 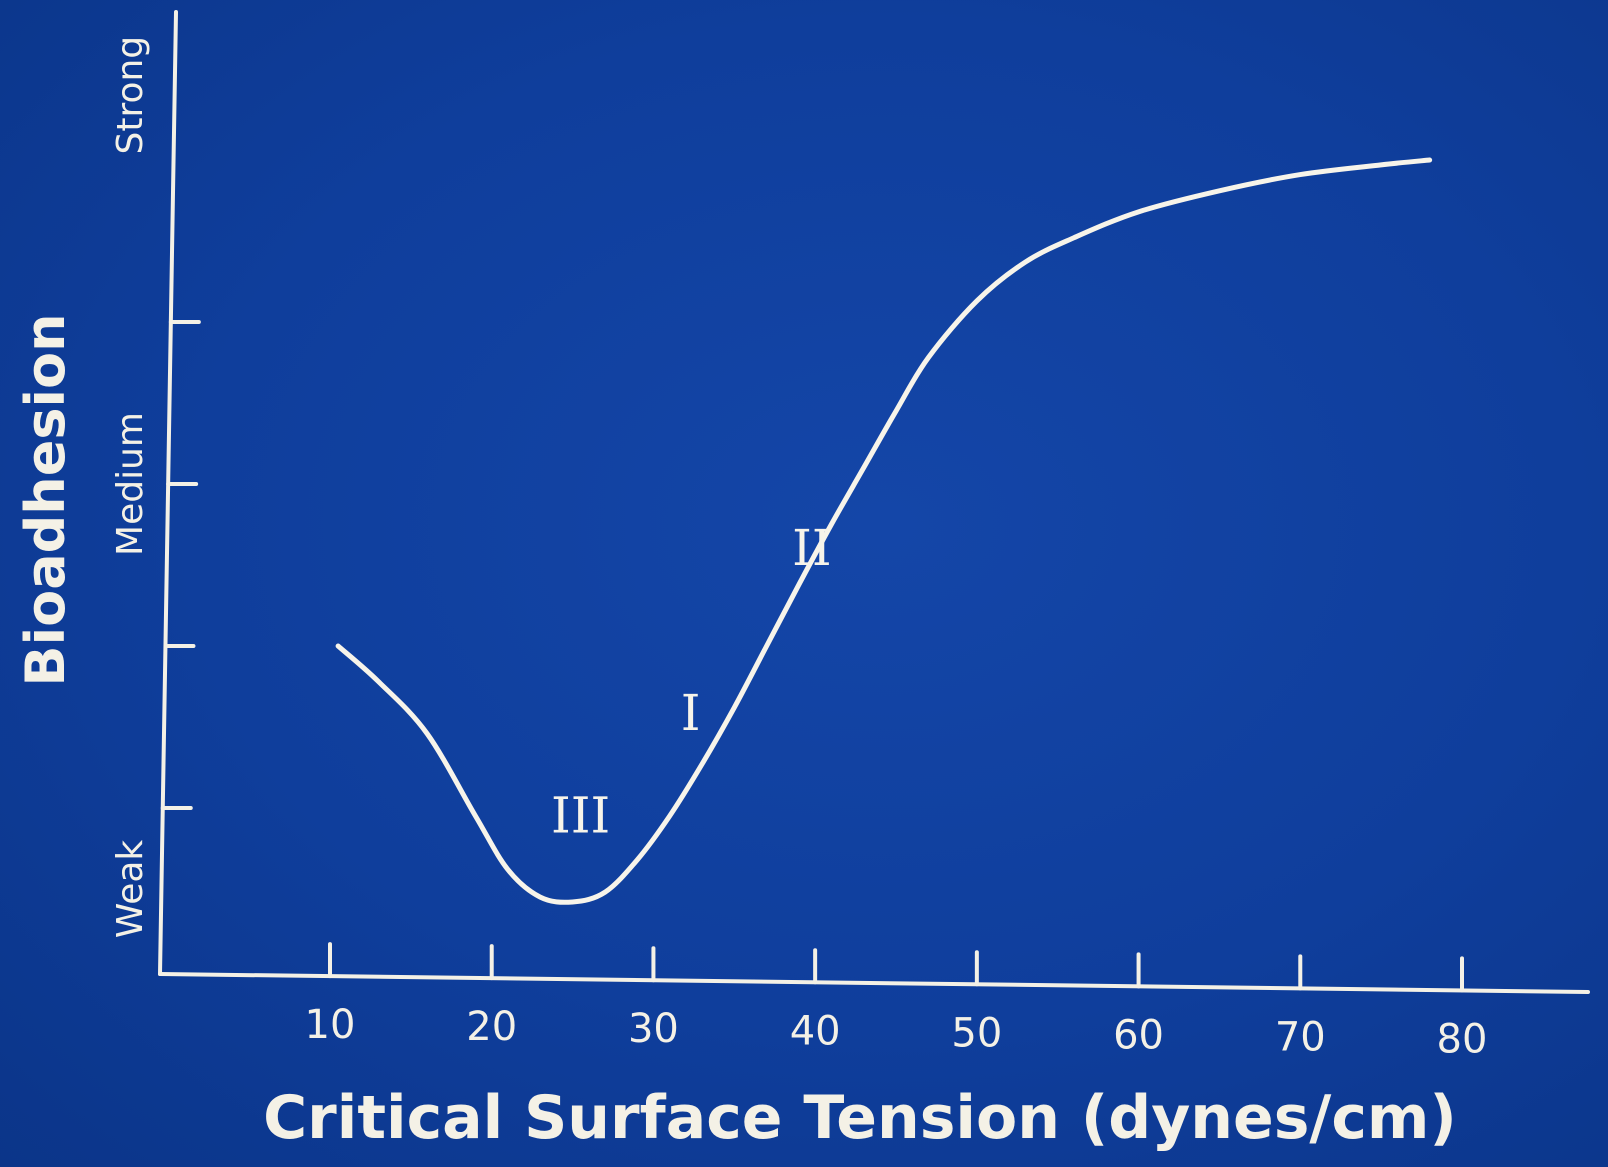 I want to click on annotation-iii: III, so click(x=580, y=815).